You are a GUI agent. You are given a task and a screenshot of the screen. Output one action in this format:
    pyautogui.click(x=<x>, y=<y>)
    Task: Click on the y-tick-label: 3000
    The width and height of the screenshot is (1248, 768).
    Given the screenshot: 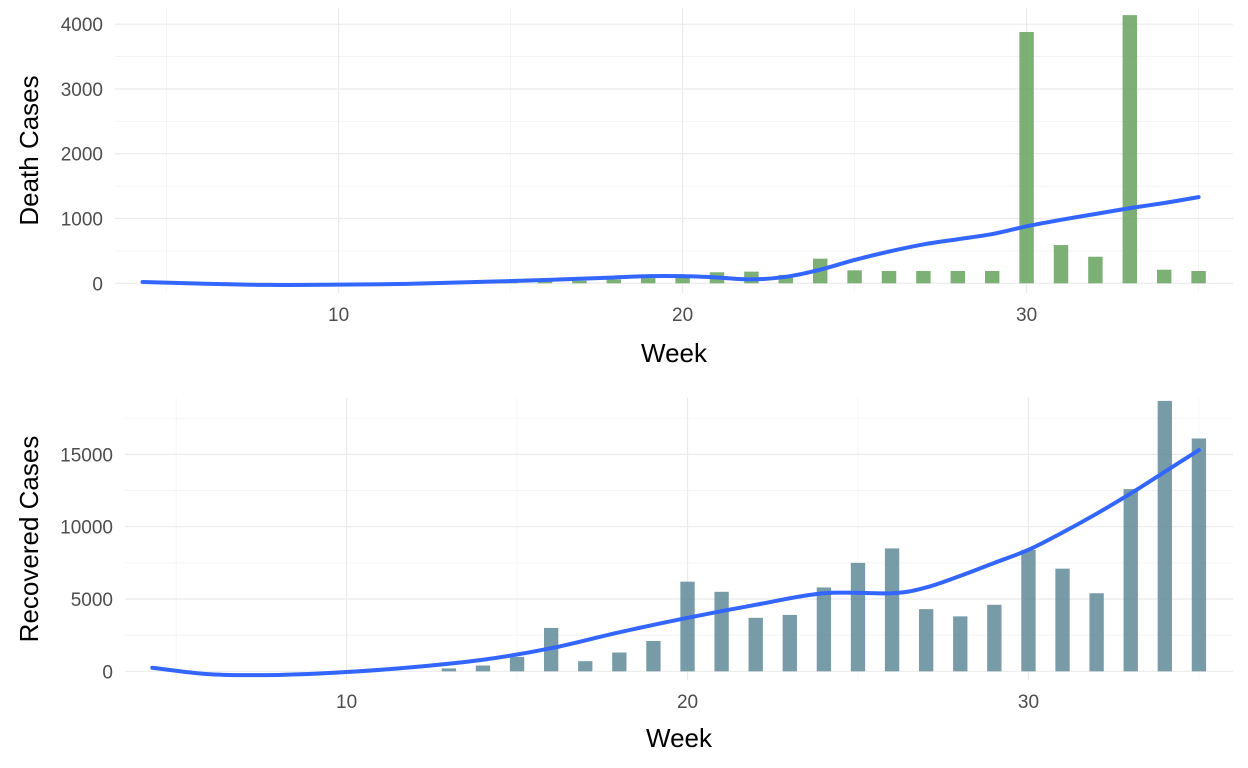 What is the action you would take?
    pyautogui.click(x=82, y=90)
    